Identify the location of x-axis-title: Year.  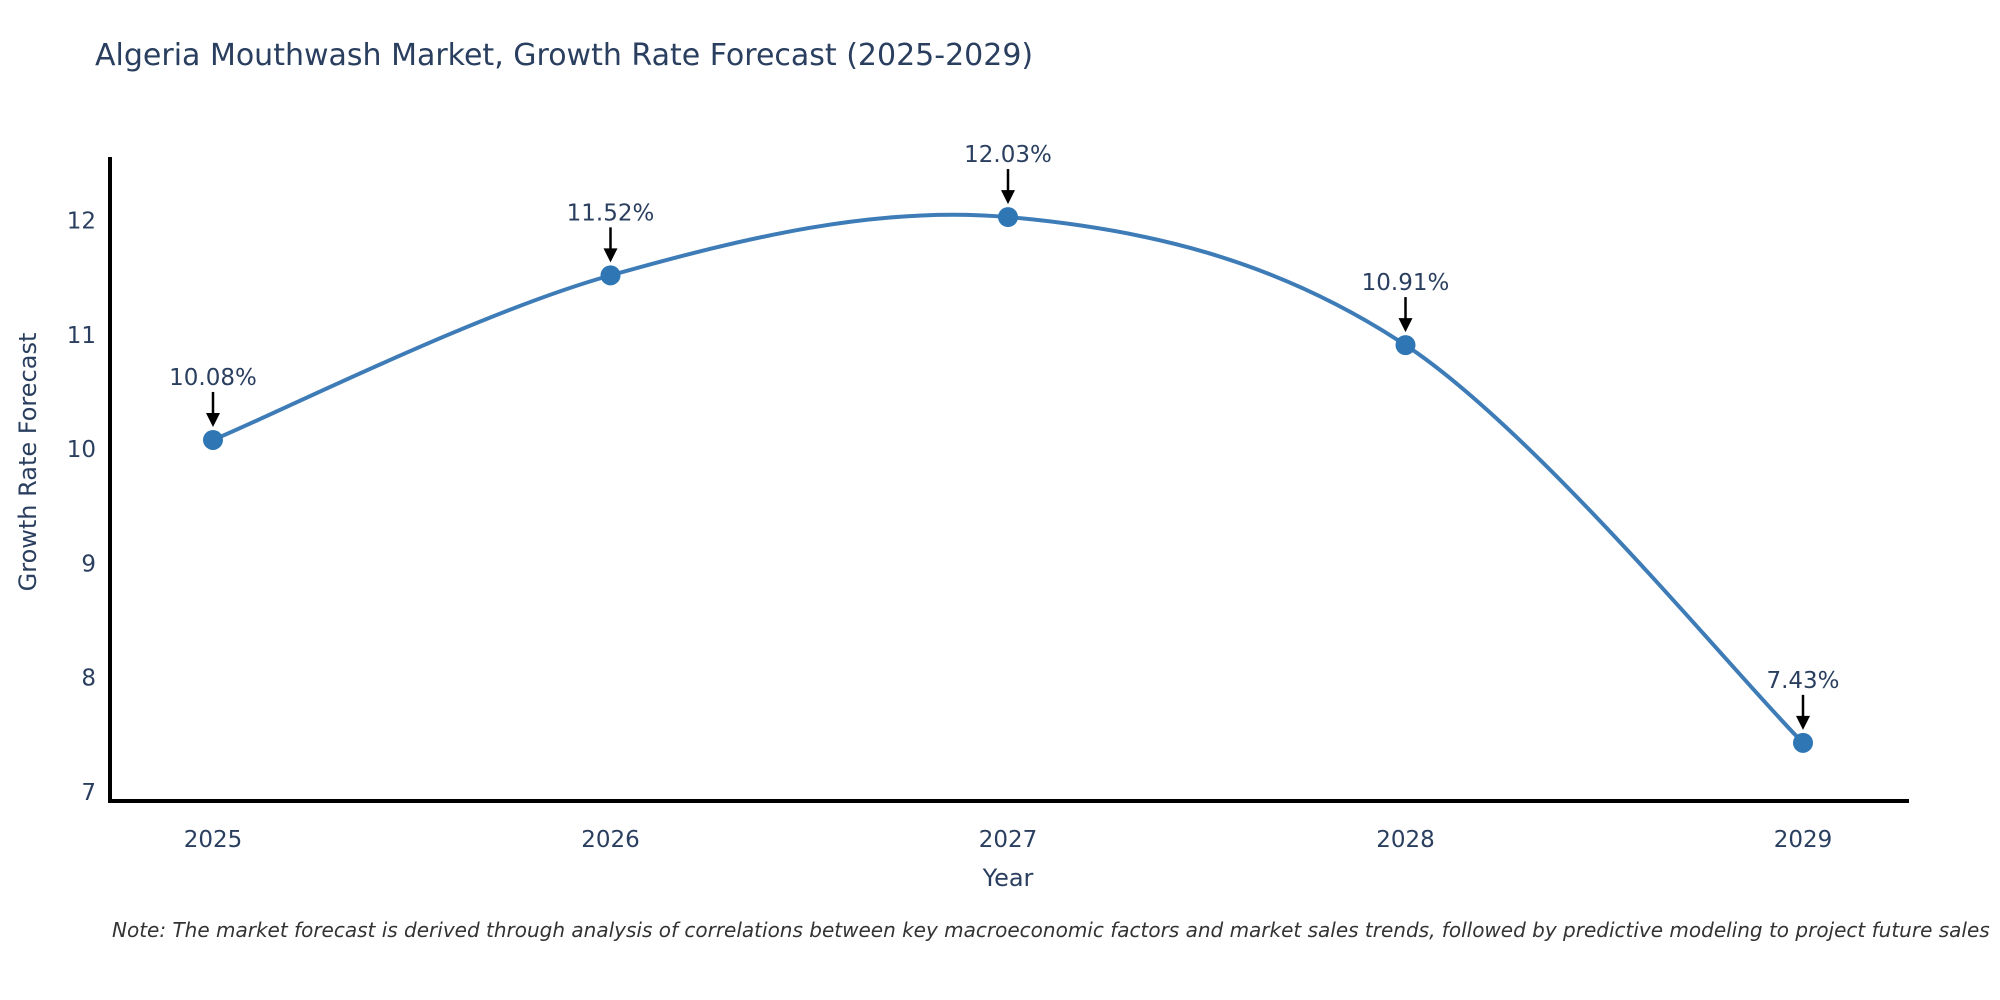
(1008, 878).